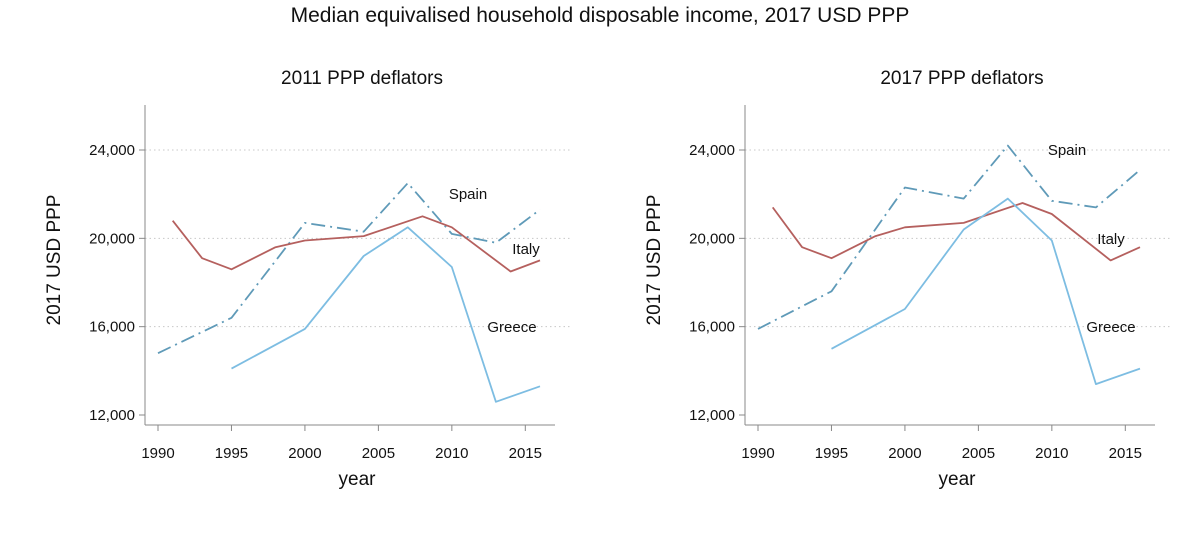  What do you see at coordinates (961, 78) in the screenshot?
I see `panel-title: 2017 PPP deflators` at bounding box center [961, 78].